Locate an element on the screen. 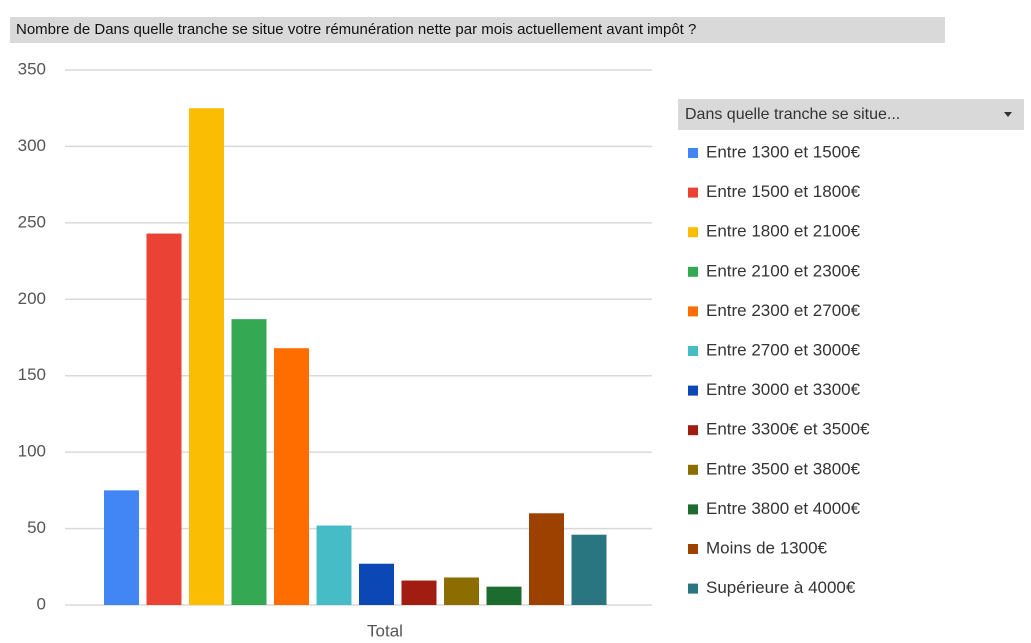  legend-label: Entre 2100 et 2300€ is located at coordinates (783, 270).